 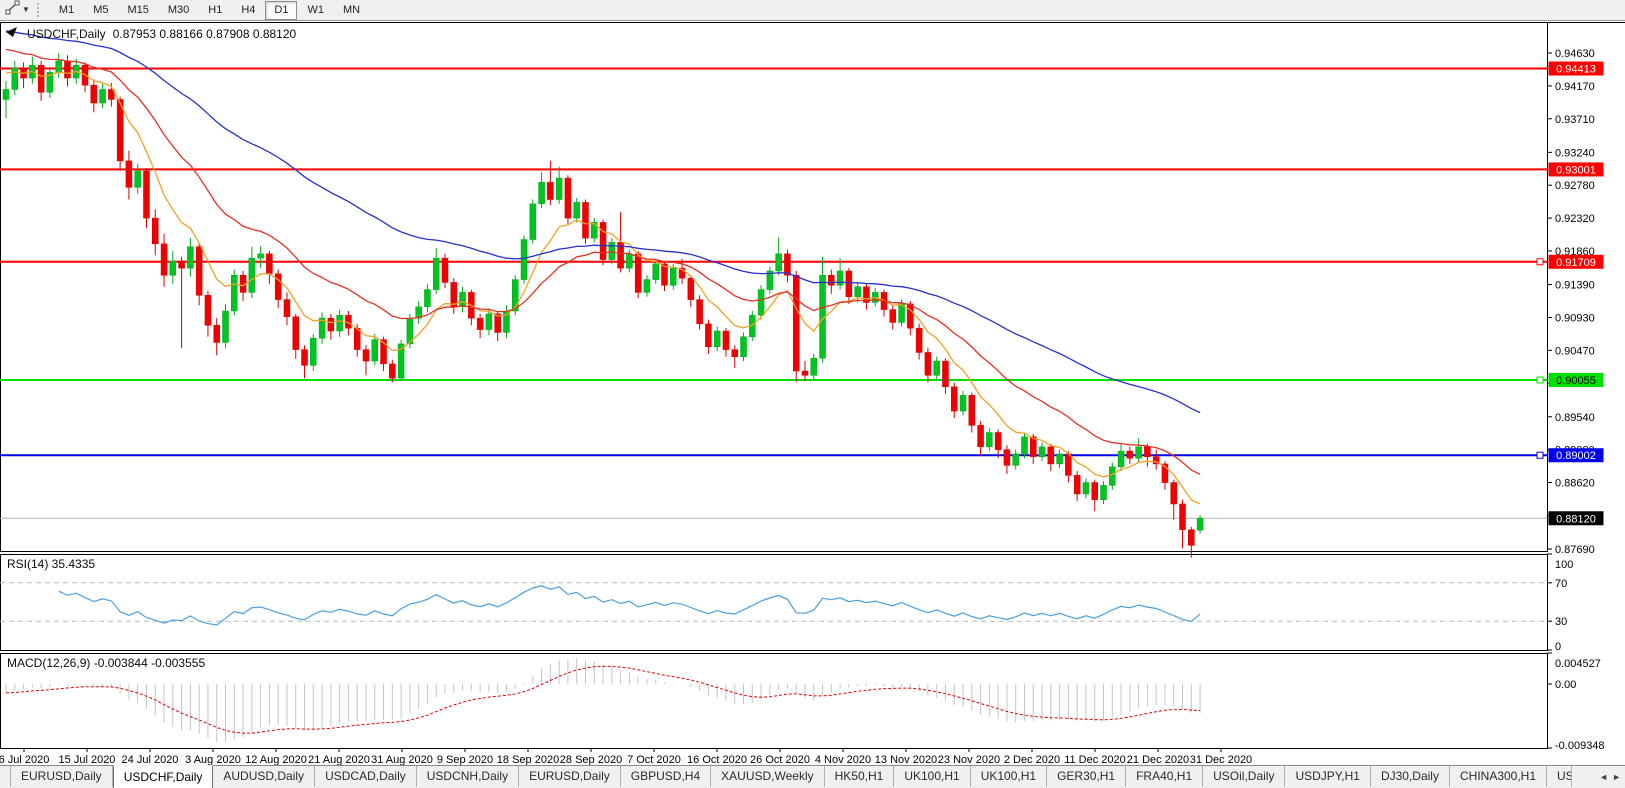 What do you see at coordinates (1575, 153) in the screenshot?
I see `price-tick-label: 0.93240` at bounding box center [1575, 153].